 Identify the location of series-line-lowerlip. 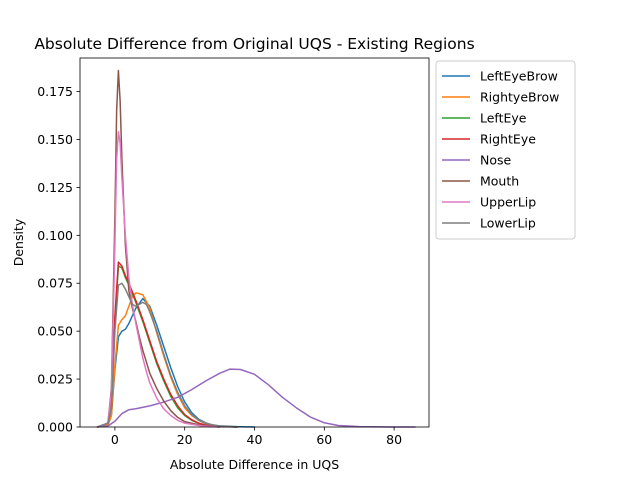
(167, 355).